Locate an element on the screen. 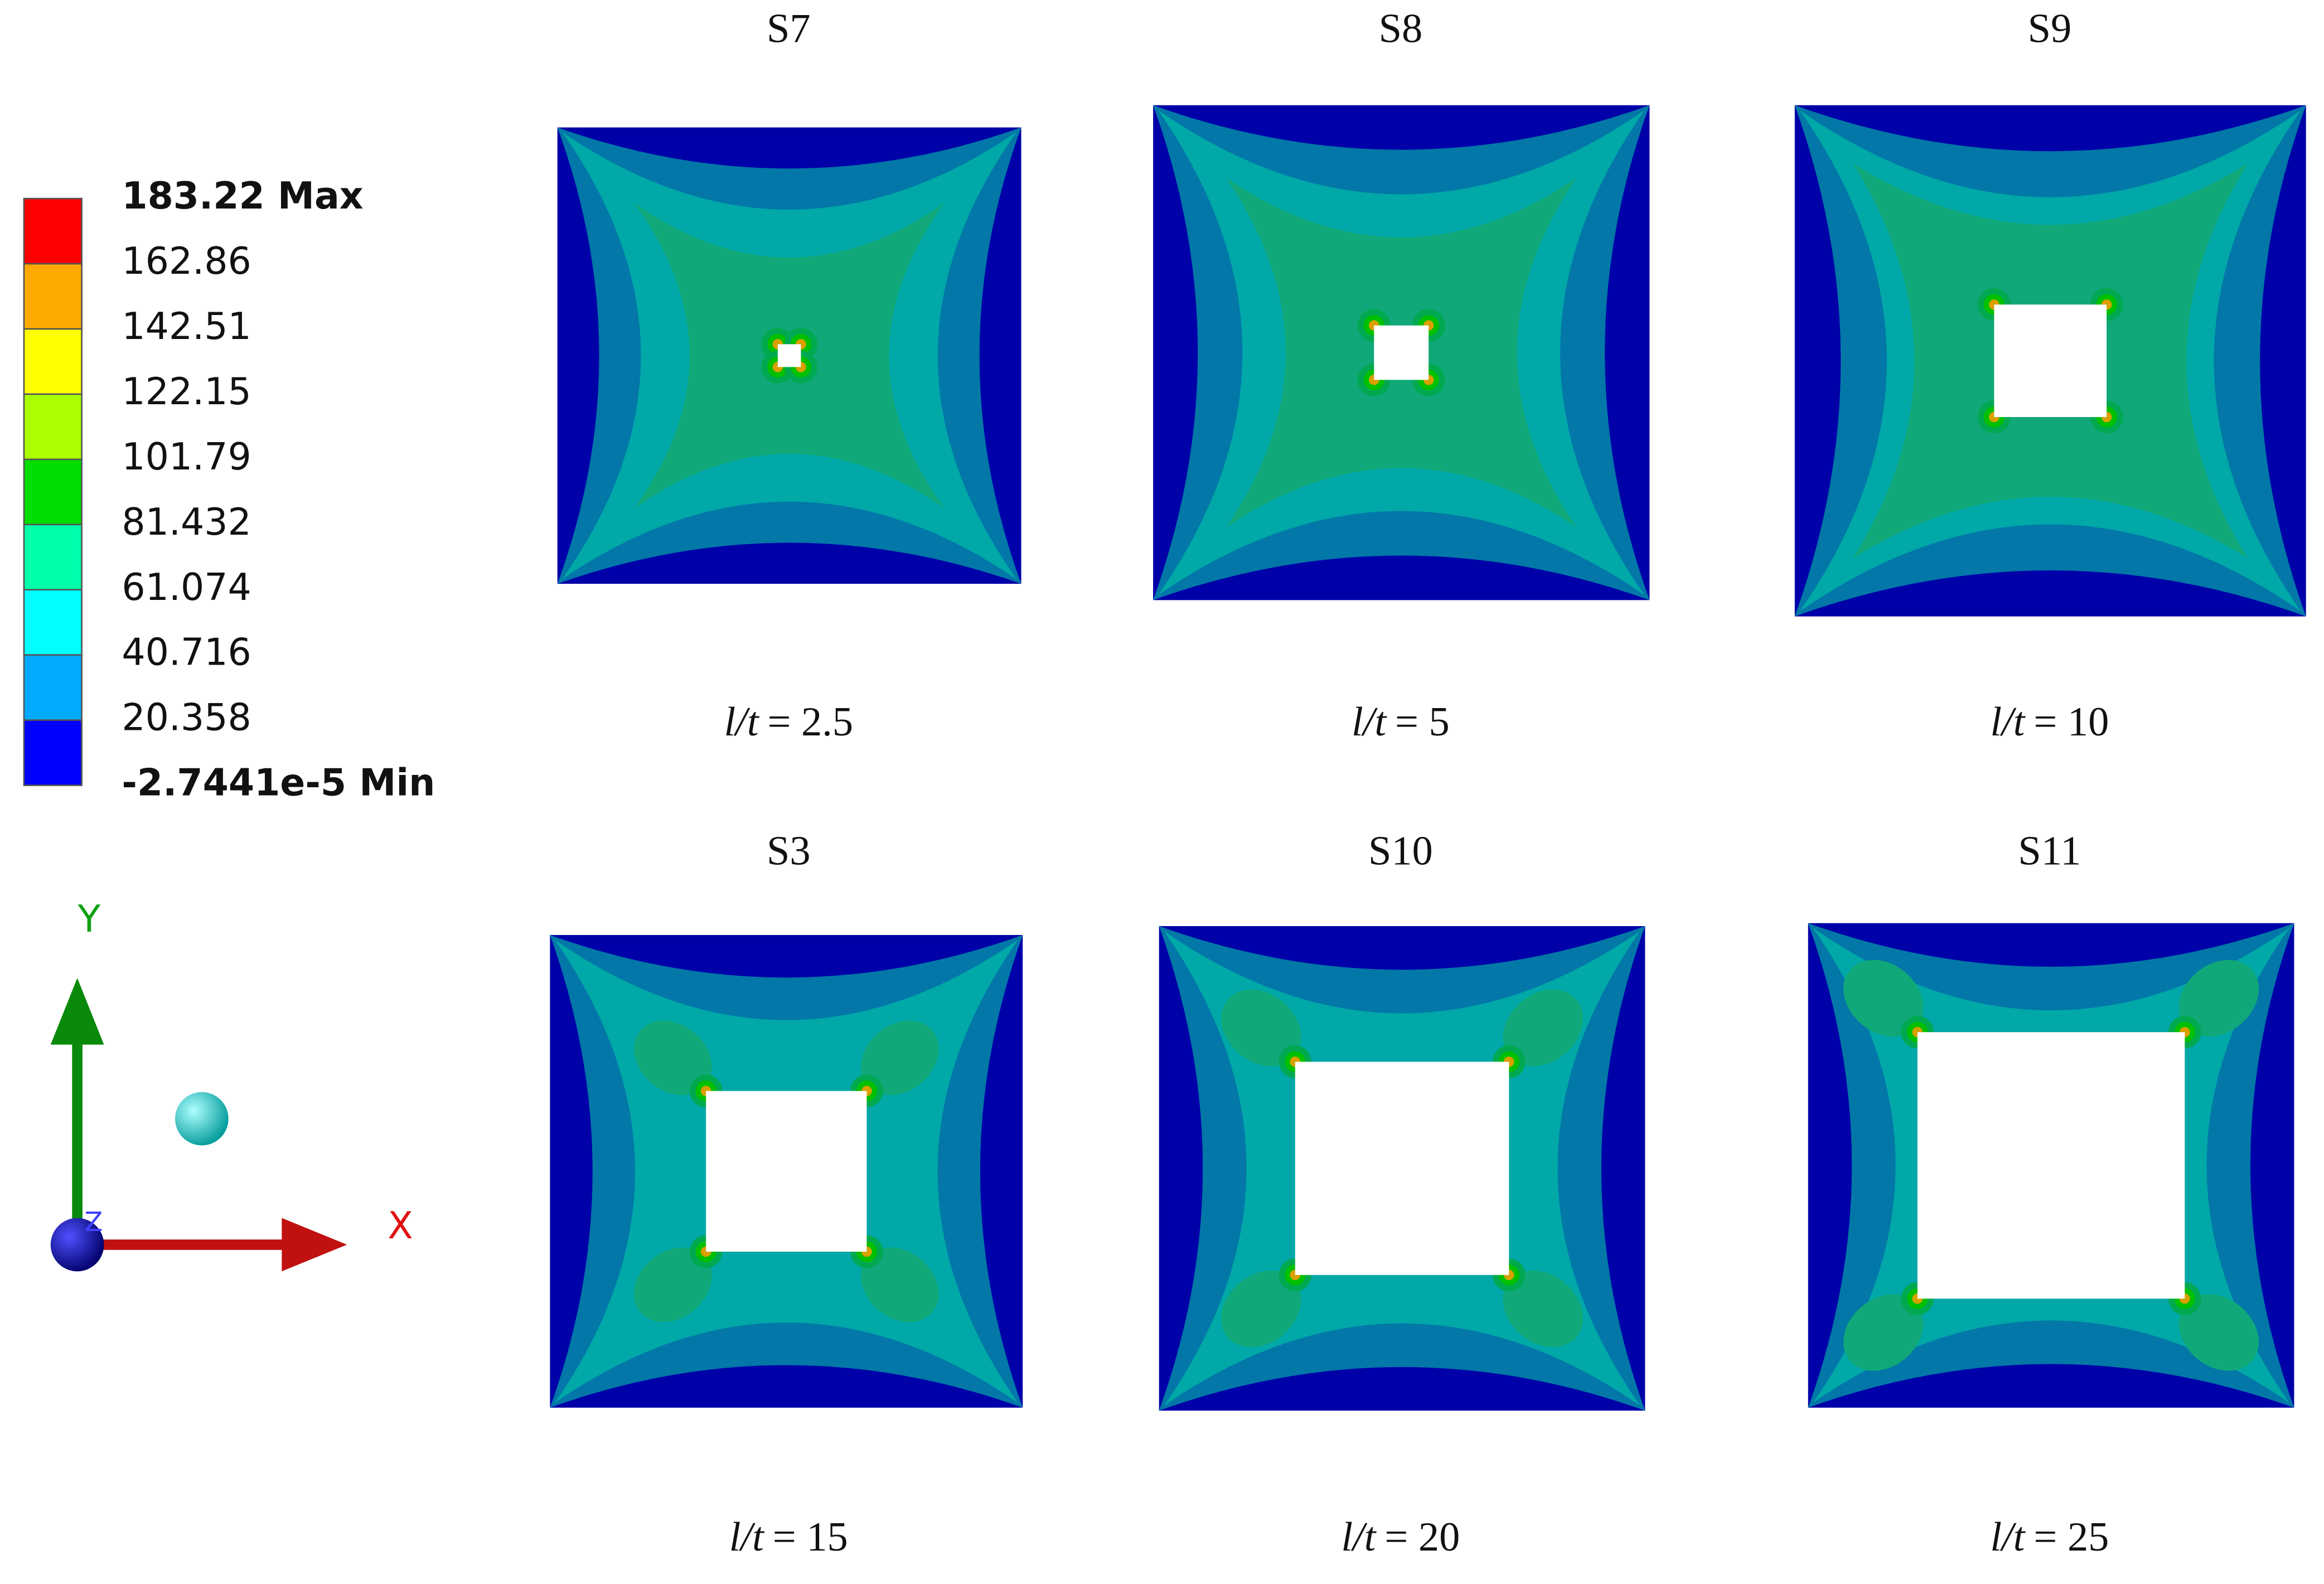 Image resolution: width=2324 pixels, height=1584 pixels. legend-label: 142.51 is located at coordinates (187, 326).